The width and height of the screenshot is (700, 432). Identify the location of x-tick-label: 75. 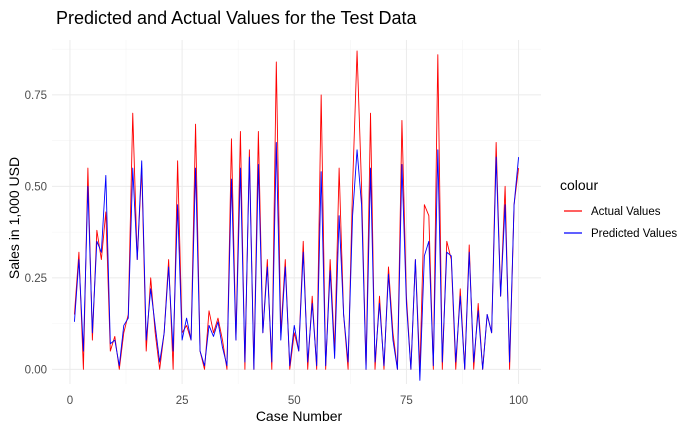
(406, 401).